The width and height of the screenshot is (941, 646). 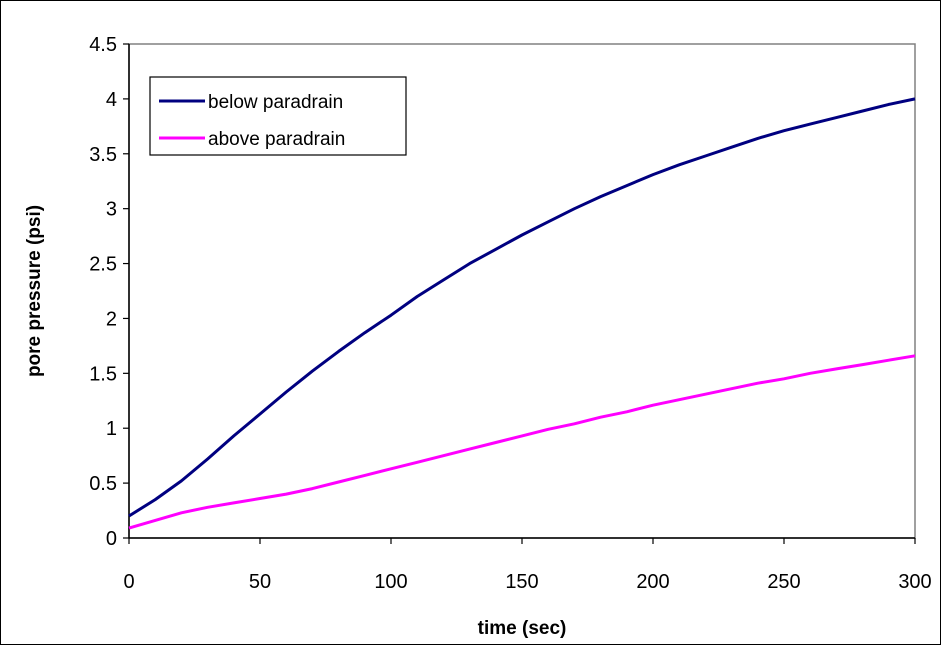 I want to click on y-axis-ticks: 0 0.5 1 1.5 2 2.5 3 3.5 4 4.5, so click(x=109, y=292).